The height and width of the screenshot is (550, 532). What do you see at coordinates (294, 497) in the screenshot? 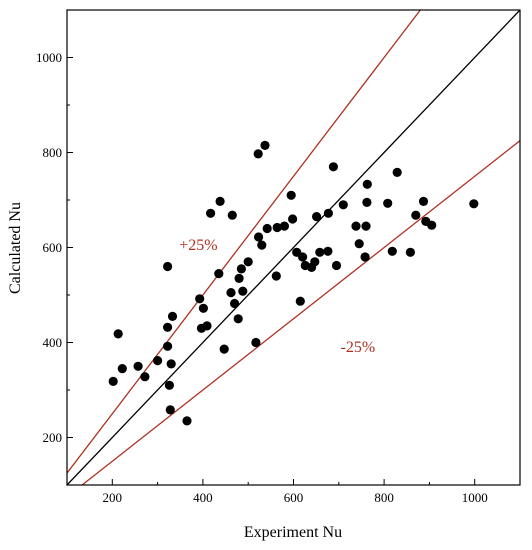
I see `x-tick-label: 600` at bounding box center [294, 497].